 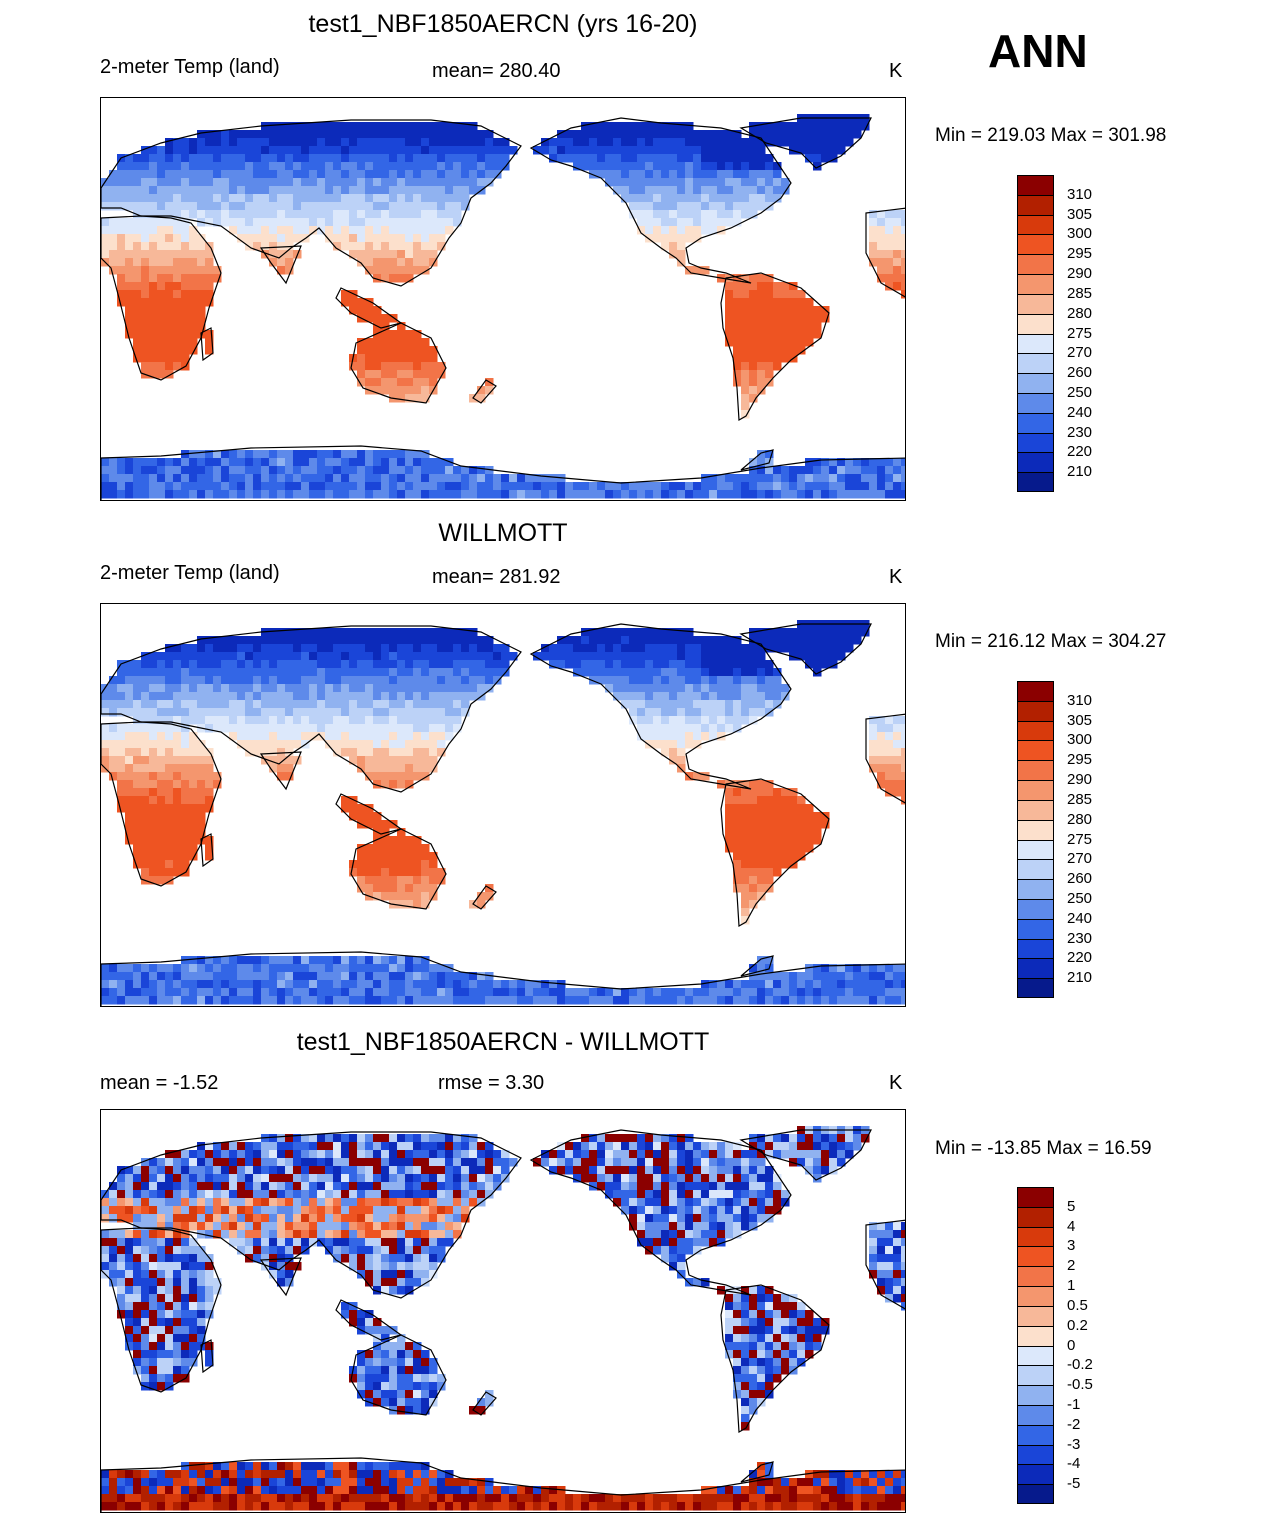 I want to click on panel-1-title: test1_NBF1850AERCN (yrs 16-20), so click(x=503, y=24).